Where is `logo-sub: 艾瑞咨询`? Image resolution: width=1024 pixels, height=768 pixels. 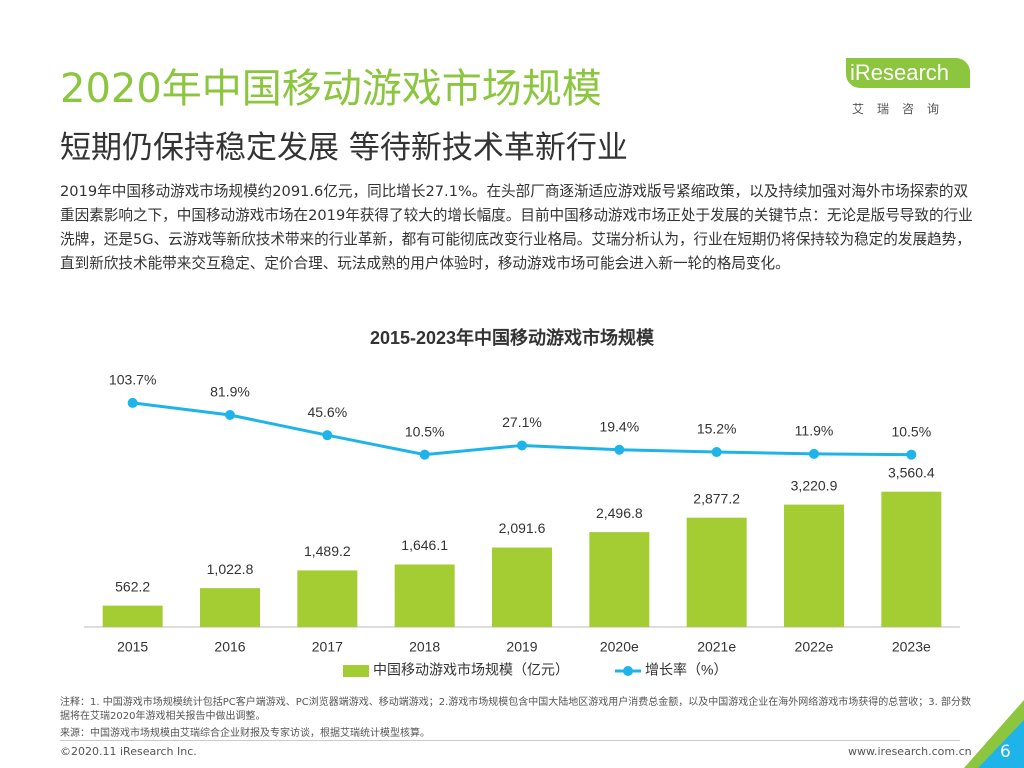
logo-sub: 艾瑞咨询 is located at coordinates (902, 109).